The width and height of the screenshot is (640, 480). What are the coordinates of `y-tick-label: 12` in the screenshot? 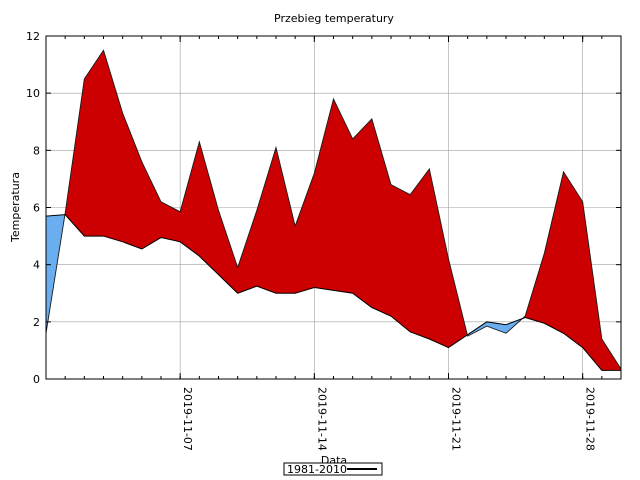 It's located at (33, 36).